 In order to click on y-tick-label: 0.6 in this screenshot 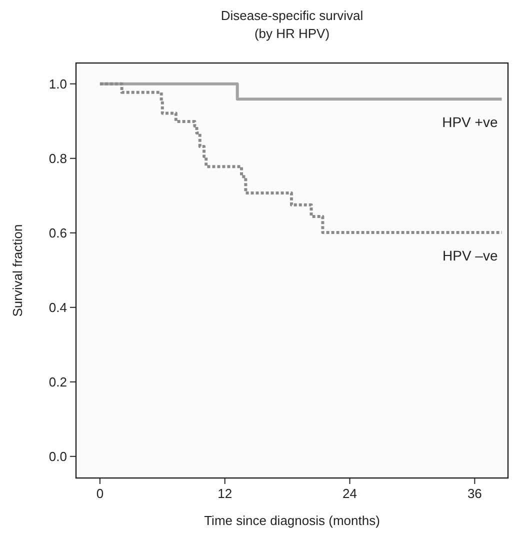, I will do `click(57, 232)`.